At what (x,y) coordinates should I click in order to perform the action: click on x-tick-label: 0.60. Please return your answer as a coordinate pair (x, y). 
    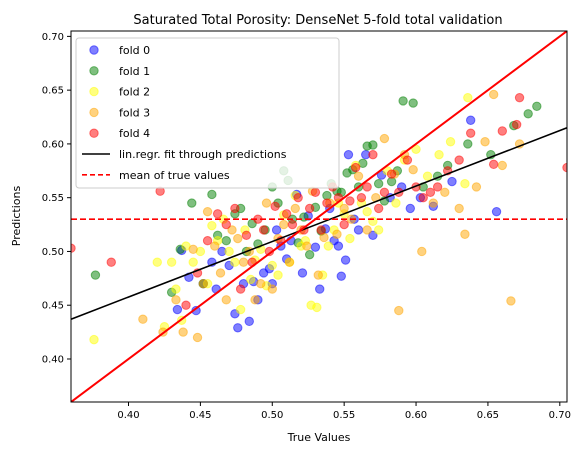
    Looking at the image, I should click on (416, 415).